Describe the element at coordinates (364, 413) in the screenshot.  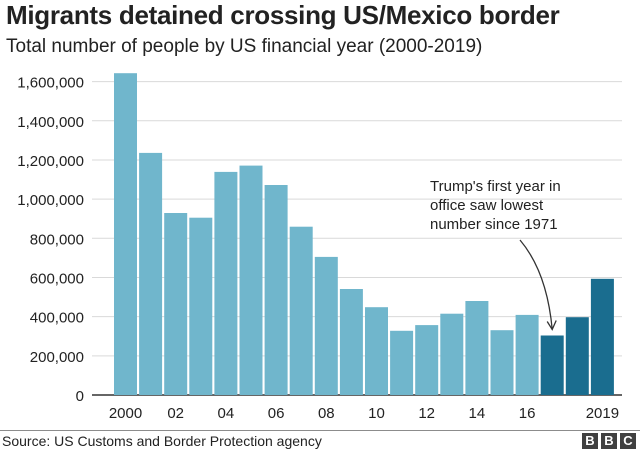
I see `x-axis-ticks: 2000 02 04 06 08 10 12 14 16 2019` at that location.